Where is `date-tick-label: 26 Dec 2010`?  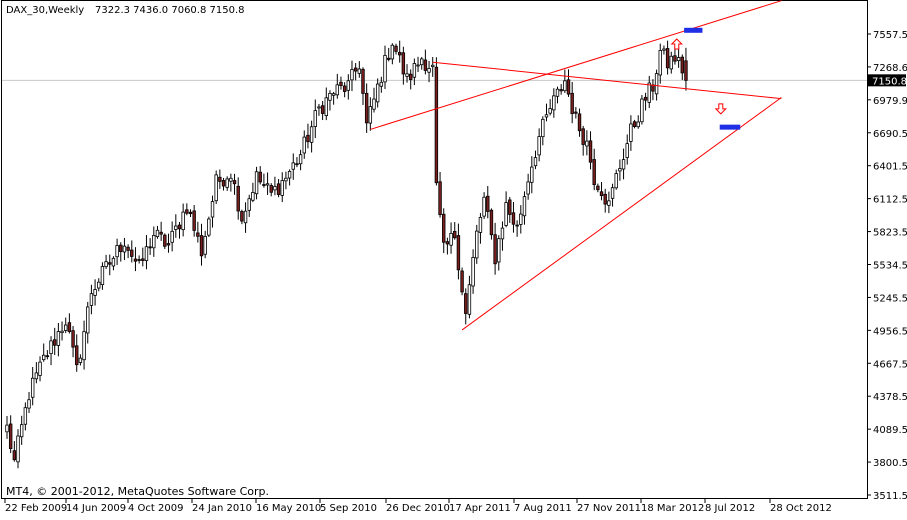 date-tick-label: 26 Dec 2010 is located at coordinates (418, 508).